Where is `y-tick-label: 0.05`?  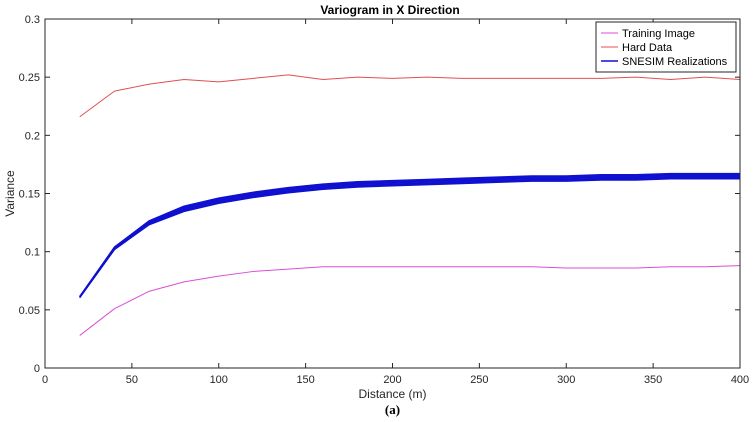
y-tick-label: 0.05 is located at coordinates (29, 311).